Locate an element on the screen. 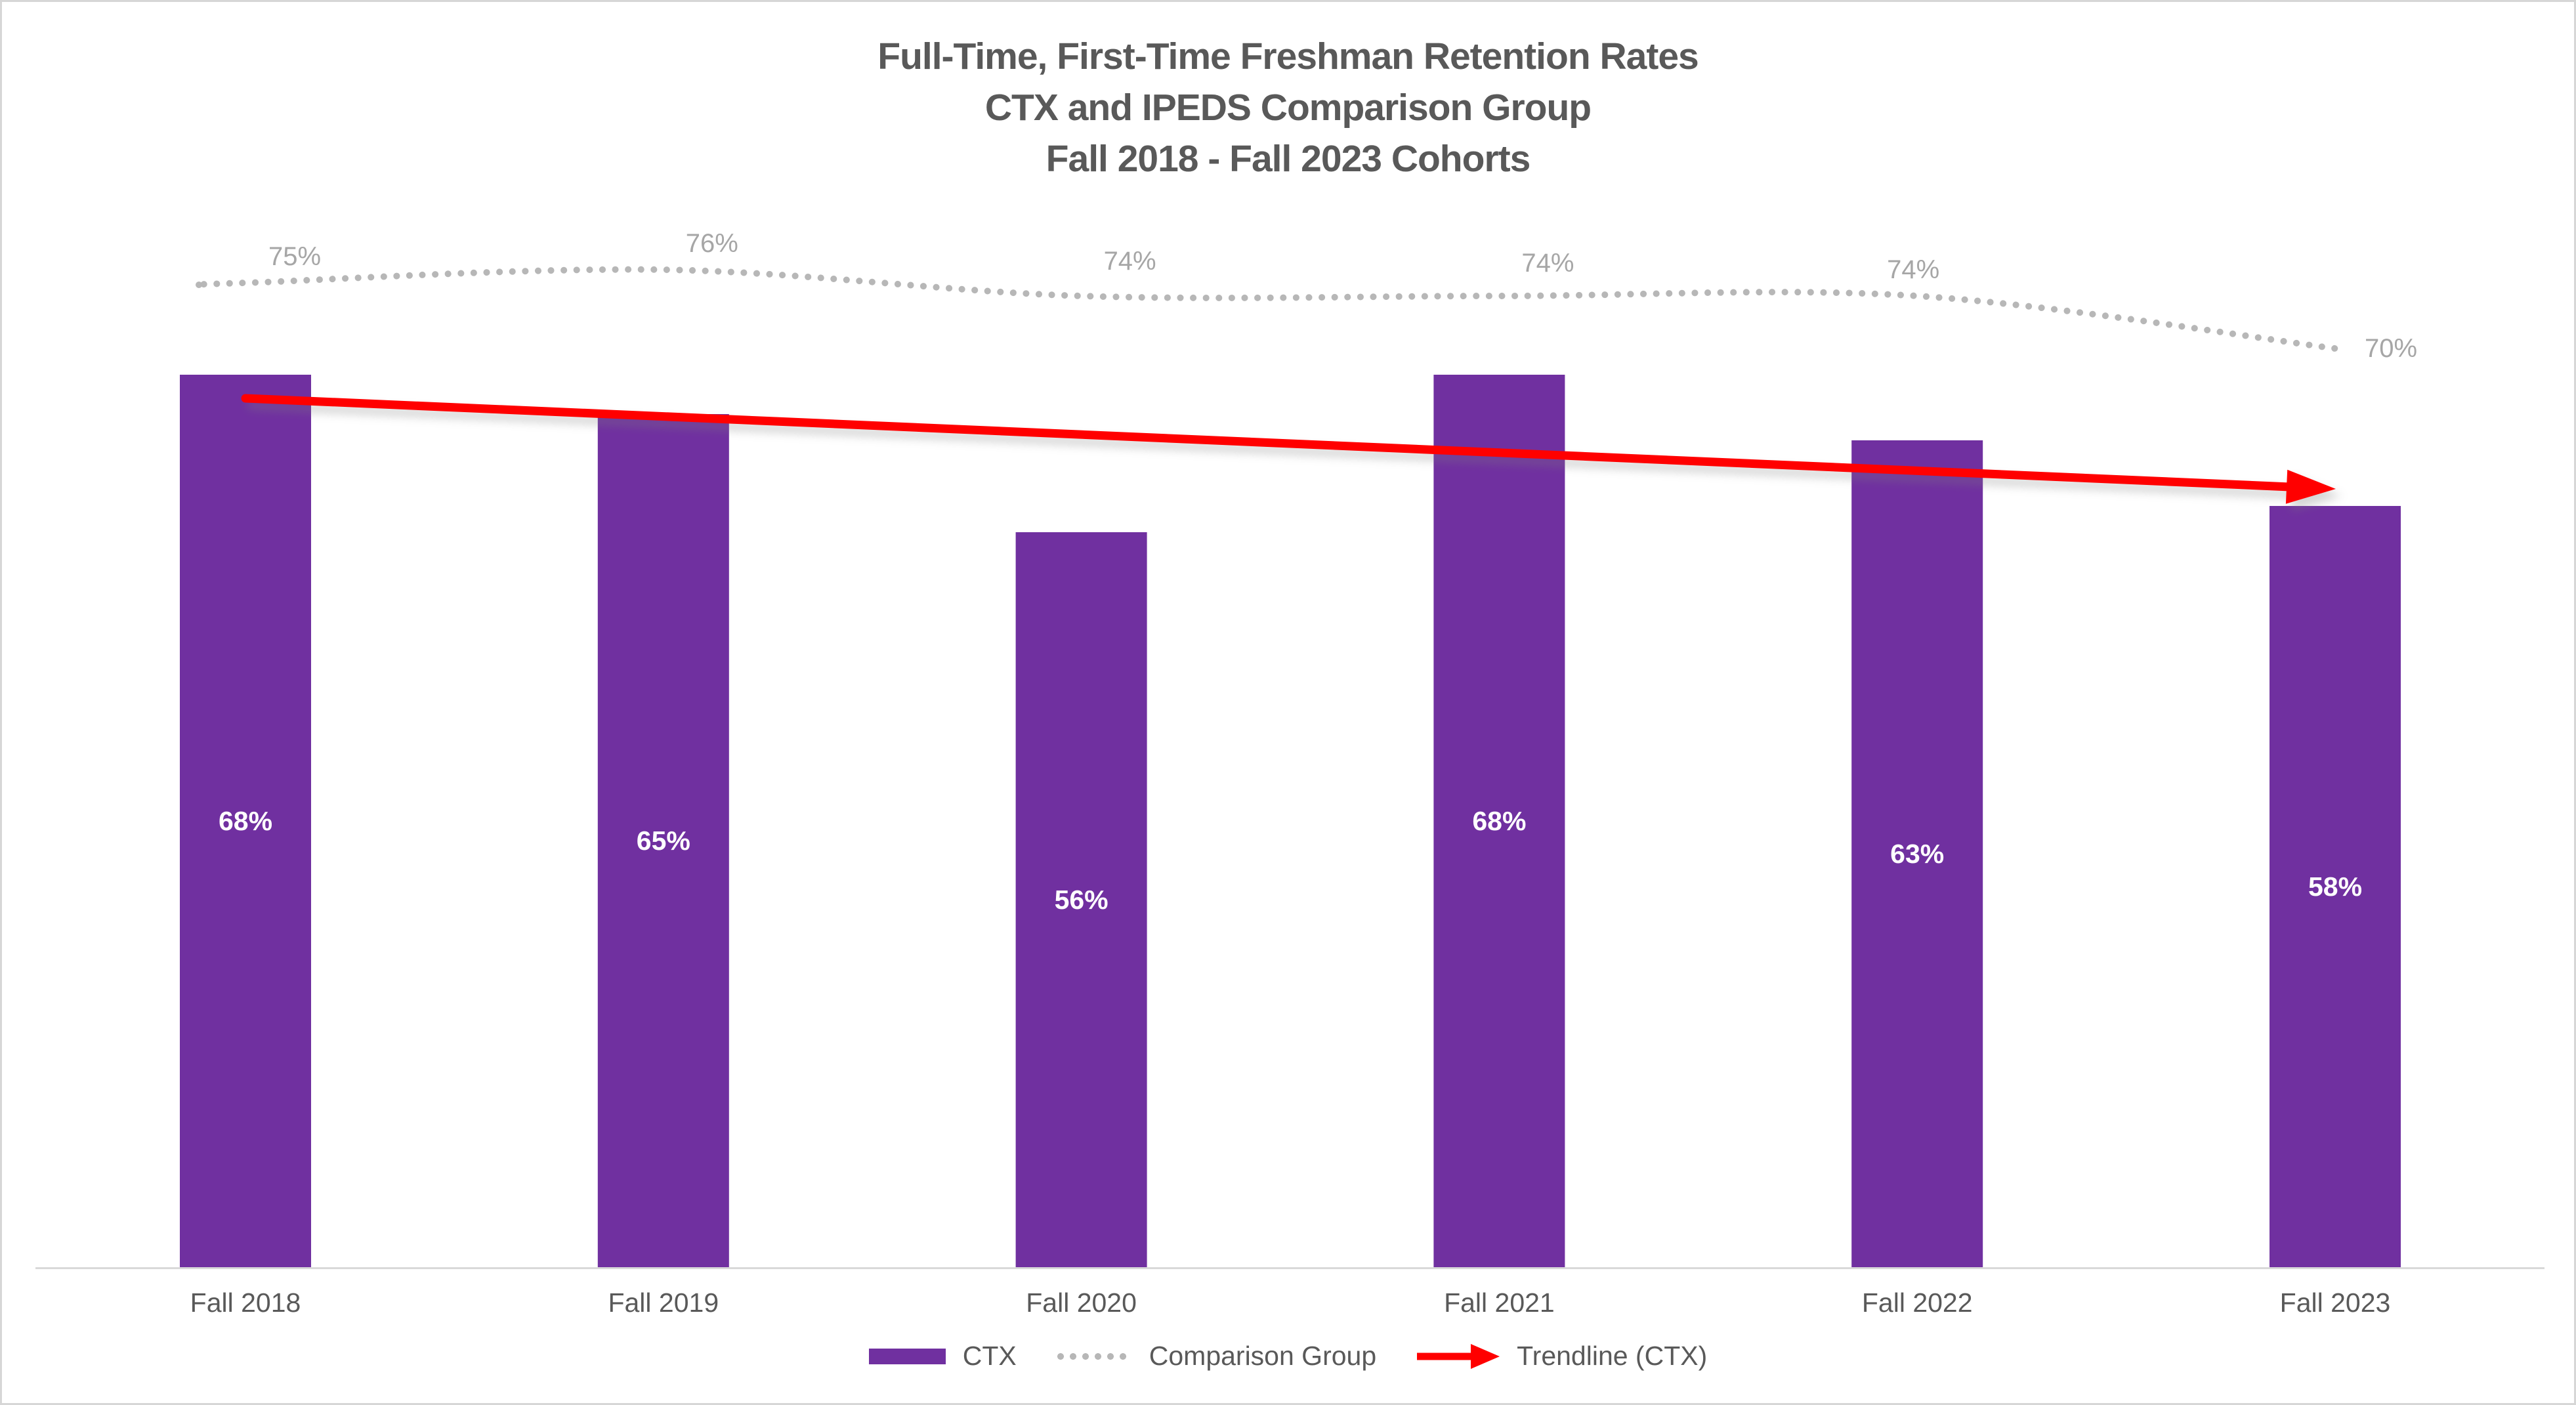 This screenshot has width=2576, height=1405. chart-title-line-3: Fall 2018 - Fall 2023 Cohorts is located at coordinates (1288, 159).